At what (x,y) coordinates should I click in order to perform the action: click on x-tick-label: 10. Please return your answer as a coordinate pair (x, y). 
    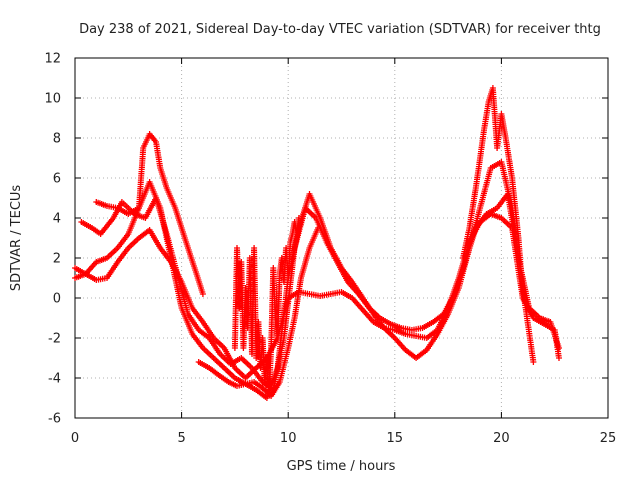
    Looking at the image, I should click on (288, 438).